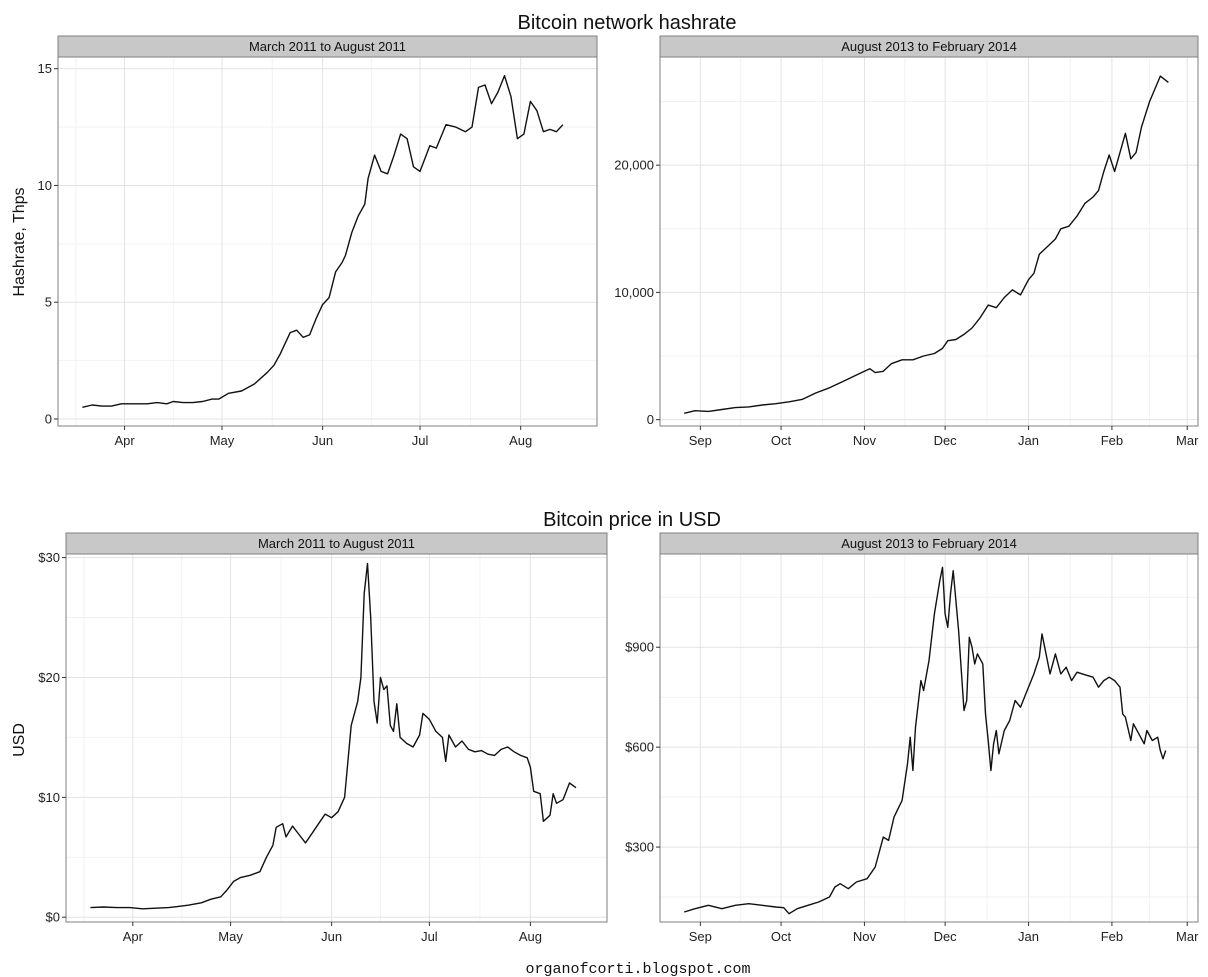  I want to click on price-2011-y-tick-label: $10, so click(49, 797).